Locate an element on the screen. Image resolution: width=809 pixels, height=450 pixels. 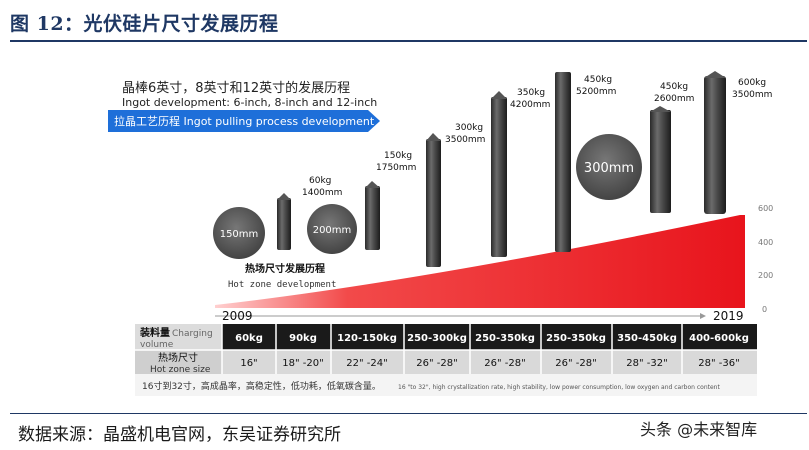
ingot-1: 60kg 1400mm is located at coordinates (309, 213).